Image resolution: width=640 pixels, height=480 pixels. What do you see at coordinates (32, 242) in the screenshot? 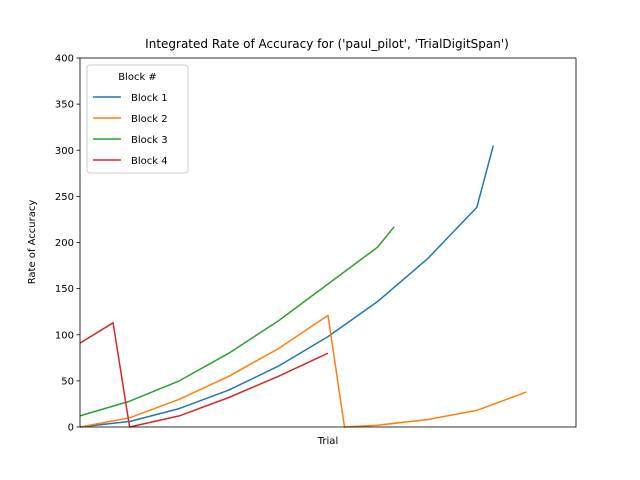
I see `y-axis-label: Rate of Accuracy` at bounding box center [32, 242].